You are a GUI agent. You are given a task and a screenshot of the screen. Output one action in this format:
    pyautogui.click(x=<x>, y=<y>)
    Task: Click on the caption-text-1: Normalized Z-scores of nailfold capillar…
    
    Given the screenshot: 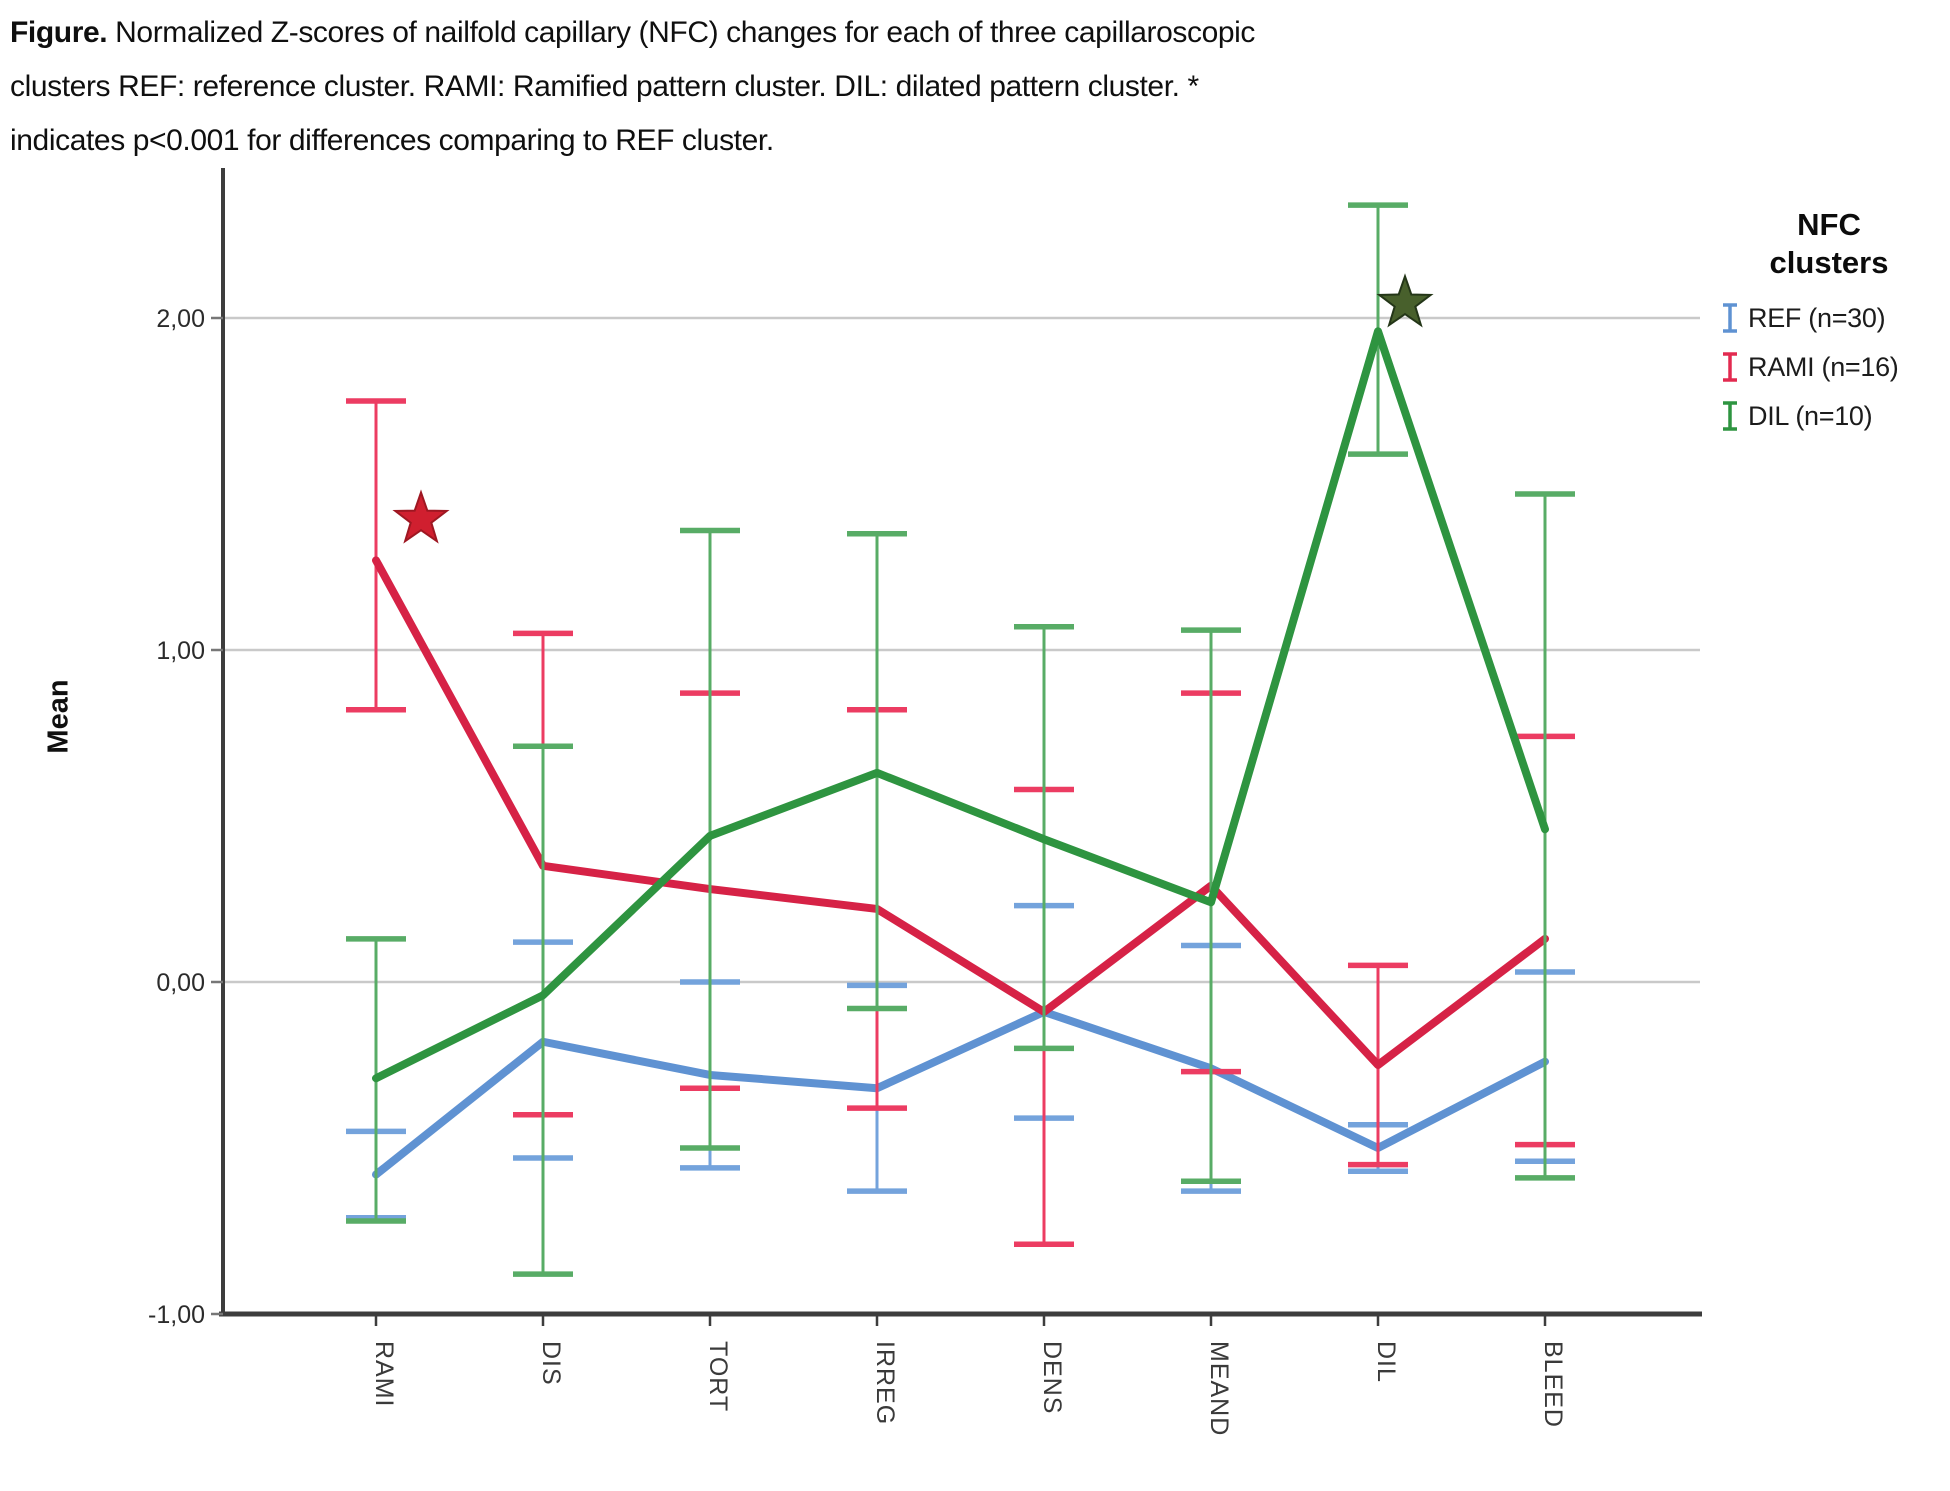 What is the action you would take?
    pyautogui.click(x=685, y=32)
    